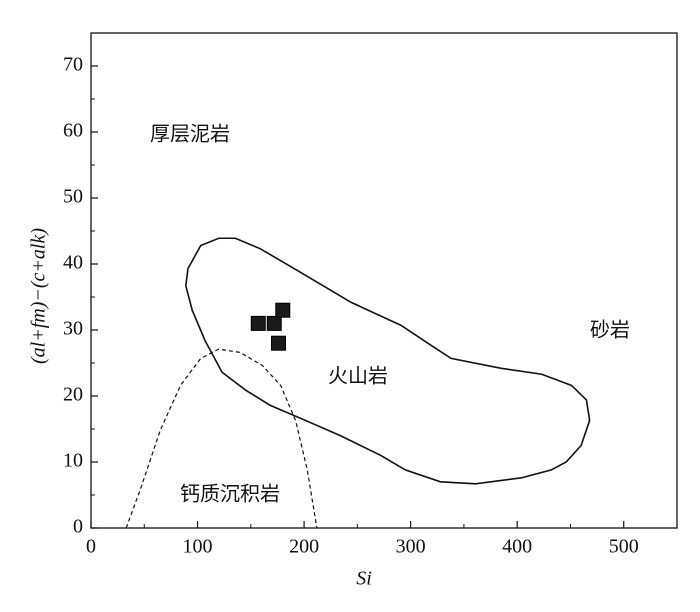 The width and height of the screenshot is (700, 612). What do you see at coordinates (198, 547) in the screenshot?
I see `x-tick-label: 100` at bounding box center [198, 547].